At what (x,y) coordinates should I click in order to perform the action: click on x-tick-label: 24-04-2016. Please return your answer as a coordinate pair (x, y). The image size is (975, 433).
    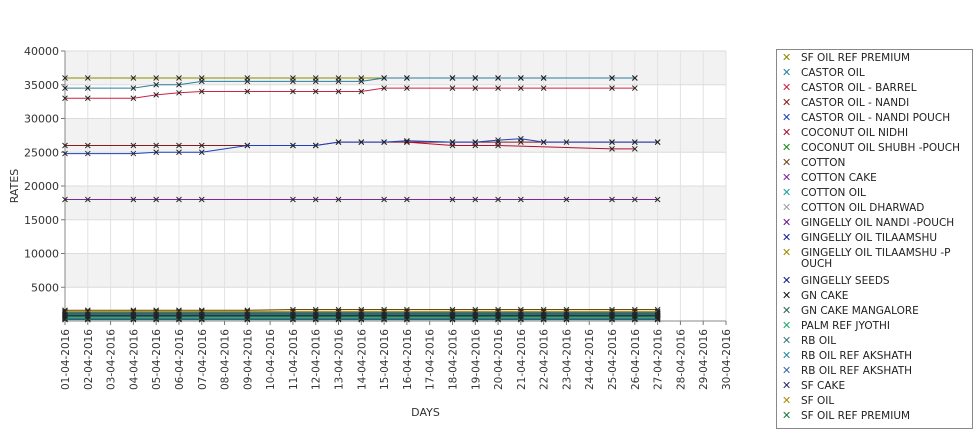
    Looking at the image, I should click on (590, 359).